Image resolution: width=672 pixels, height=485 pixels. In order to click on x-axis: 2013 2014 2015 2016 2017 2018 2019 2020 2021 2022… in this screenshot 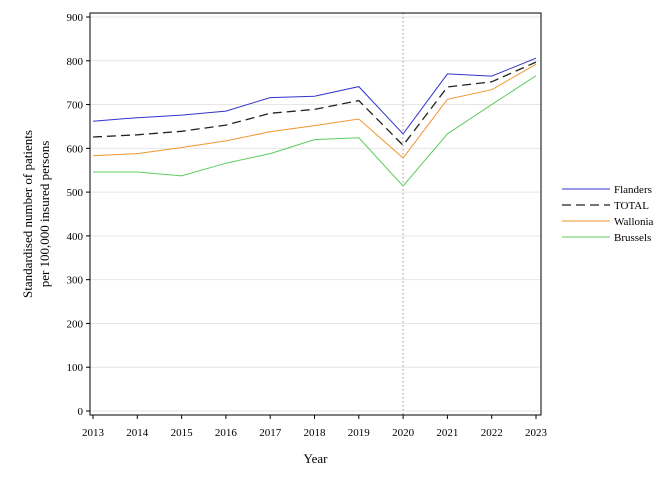, I will do `click(315, 427)`.